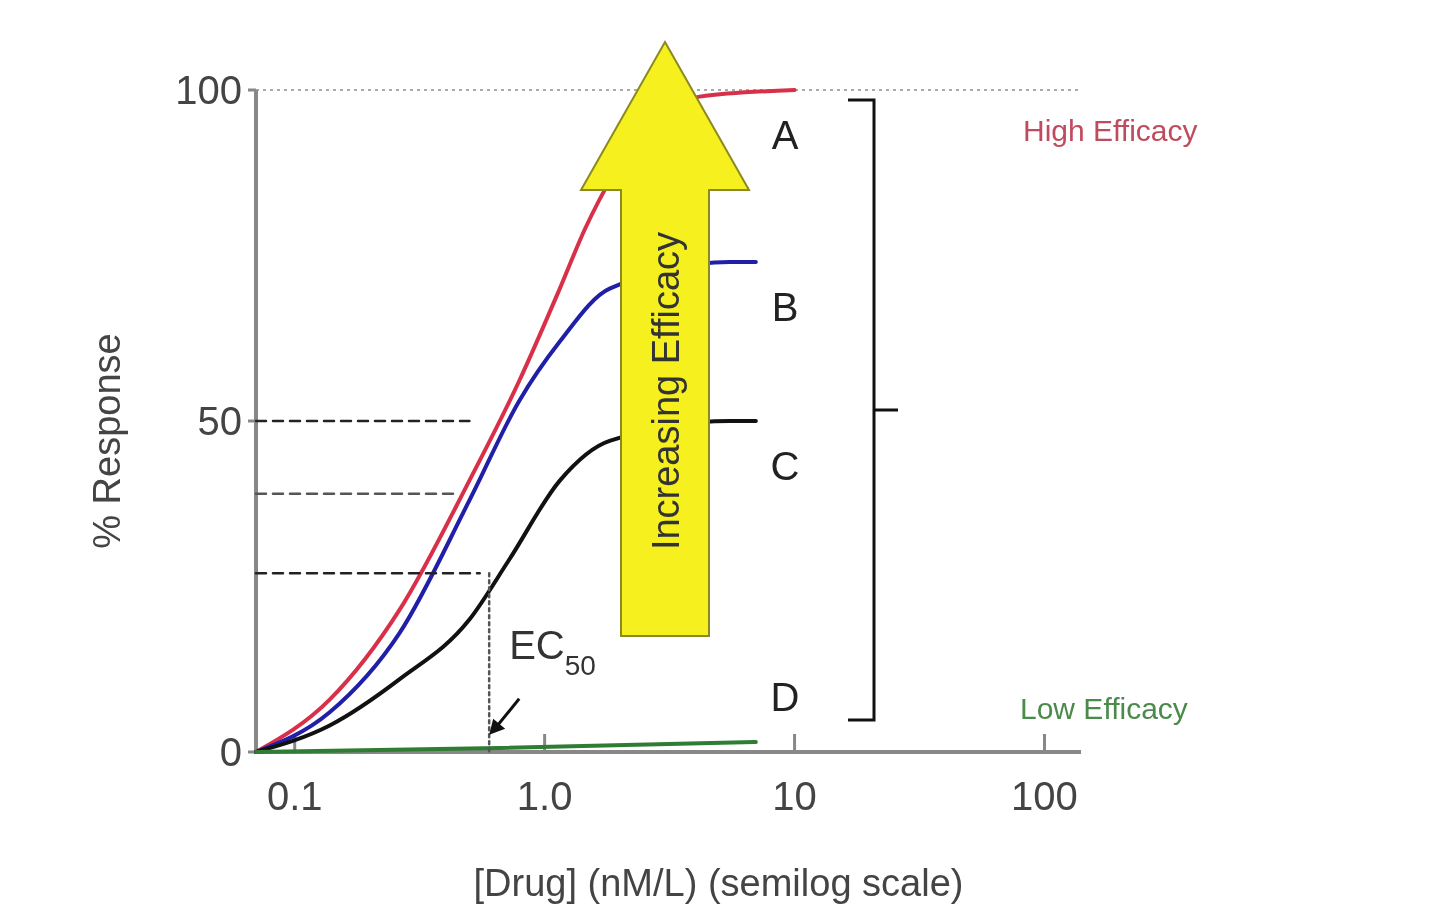 Image resolution: width=1437 pixels, height=912 pixels. I want to click on y-axis-title: % Response, so click(107, 441).